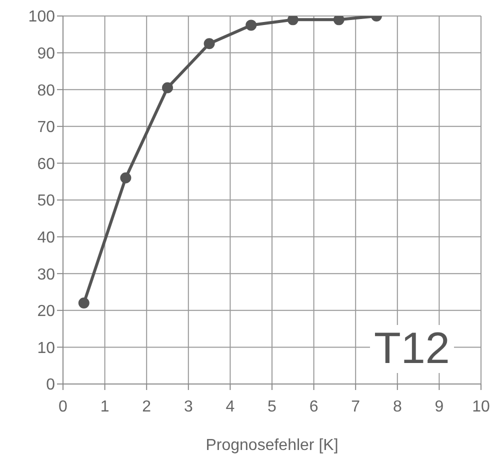 The width and height of the screenshot is (499, 474). I want to click on y-tick-label: 40, so click(46, 237).